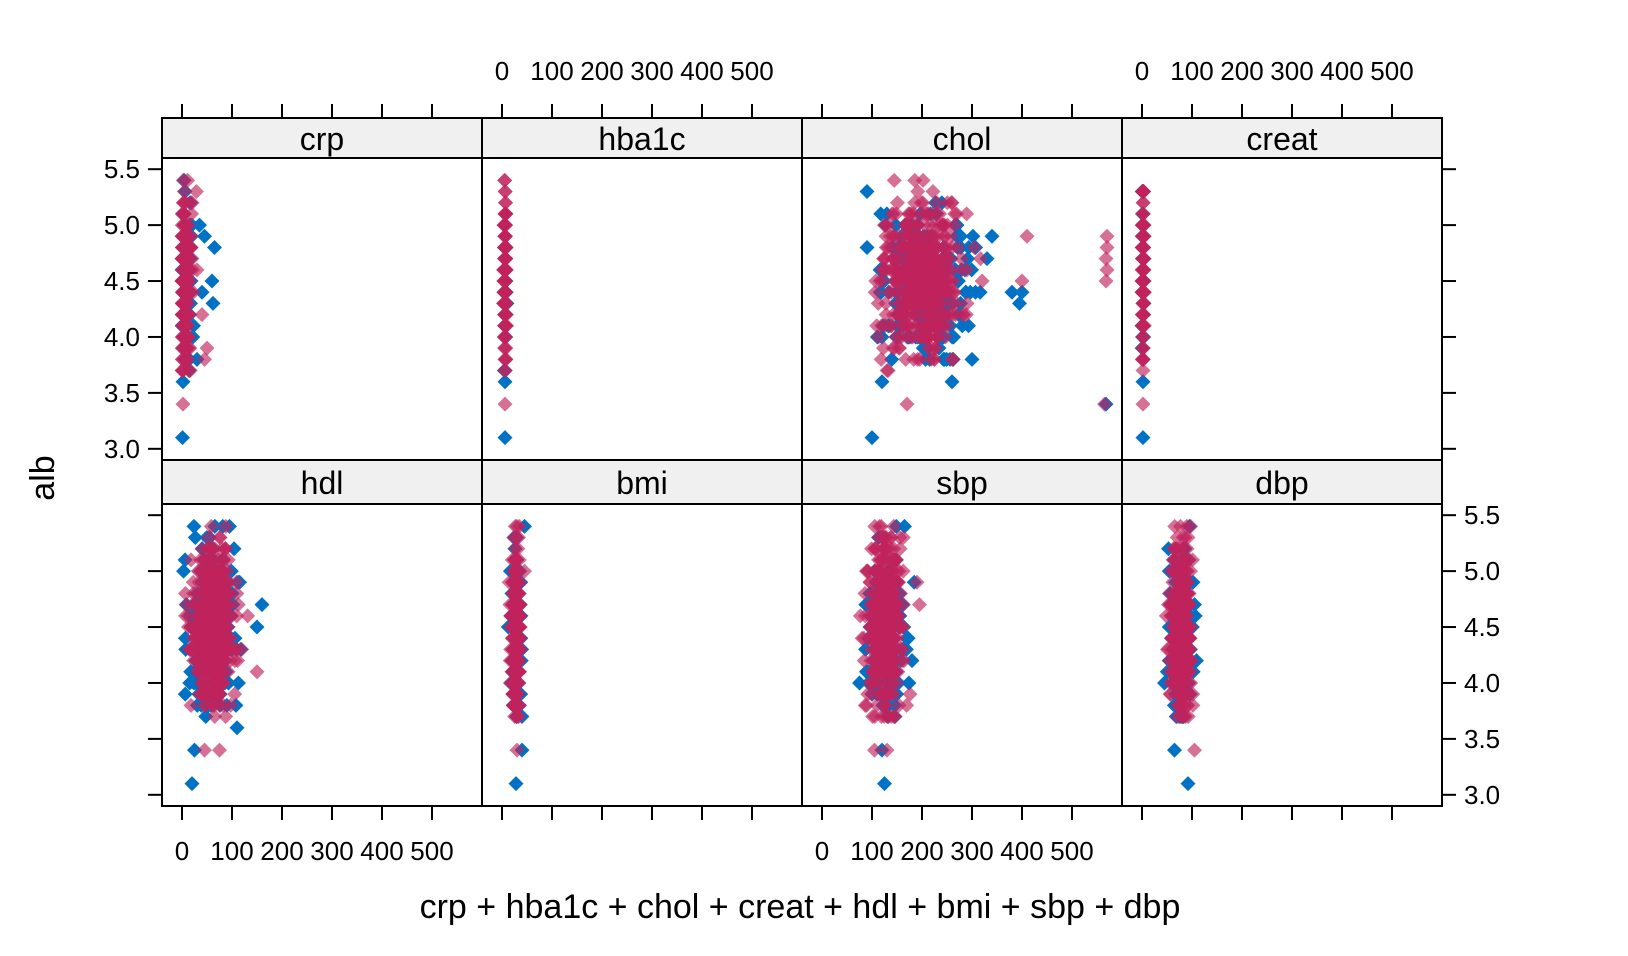  What do you see at coordinates (642, 309) in the screenshot?
I see `panel-frame-hba1c` at bounding box center [642, 309].